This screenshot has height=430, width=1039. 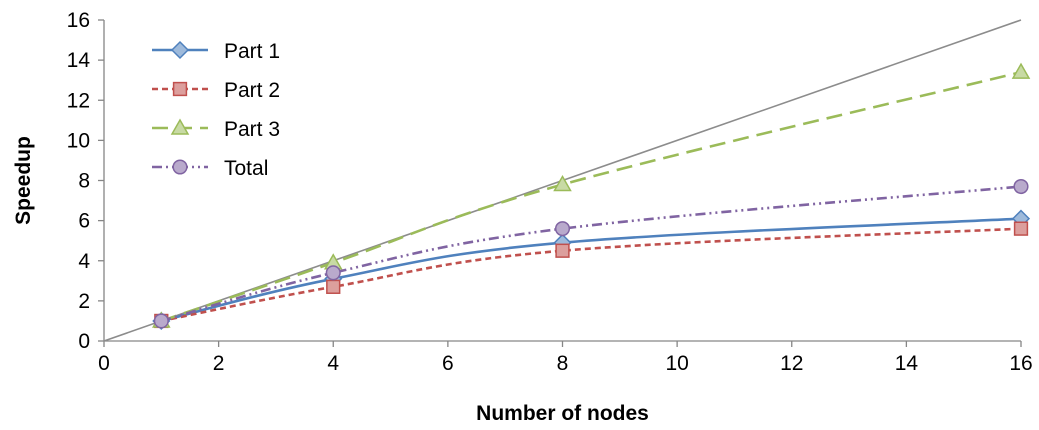 What do you see at coordinates (216, 51) in the screenshot?
I see `legend-item: Part 1` at bounding box center [216, 51].